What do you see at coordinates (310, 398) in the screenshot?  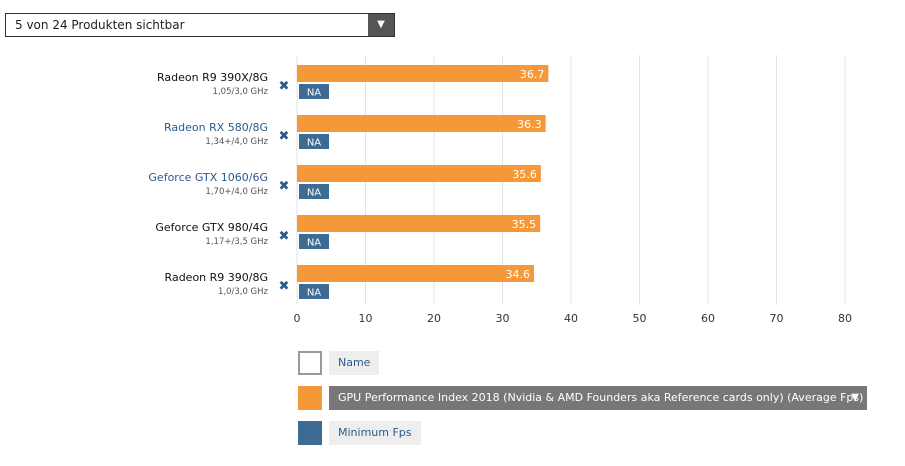 I see `average-fps-swatch` at bounding box center [310, 398].